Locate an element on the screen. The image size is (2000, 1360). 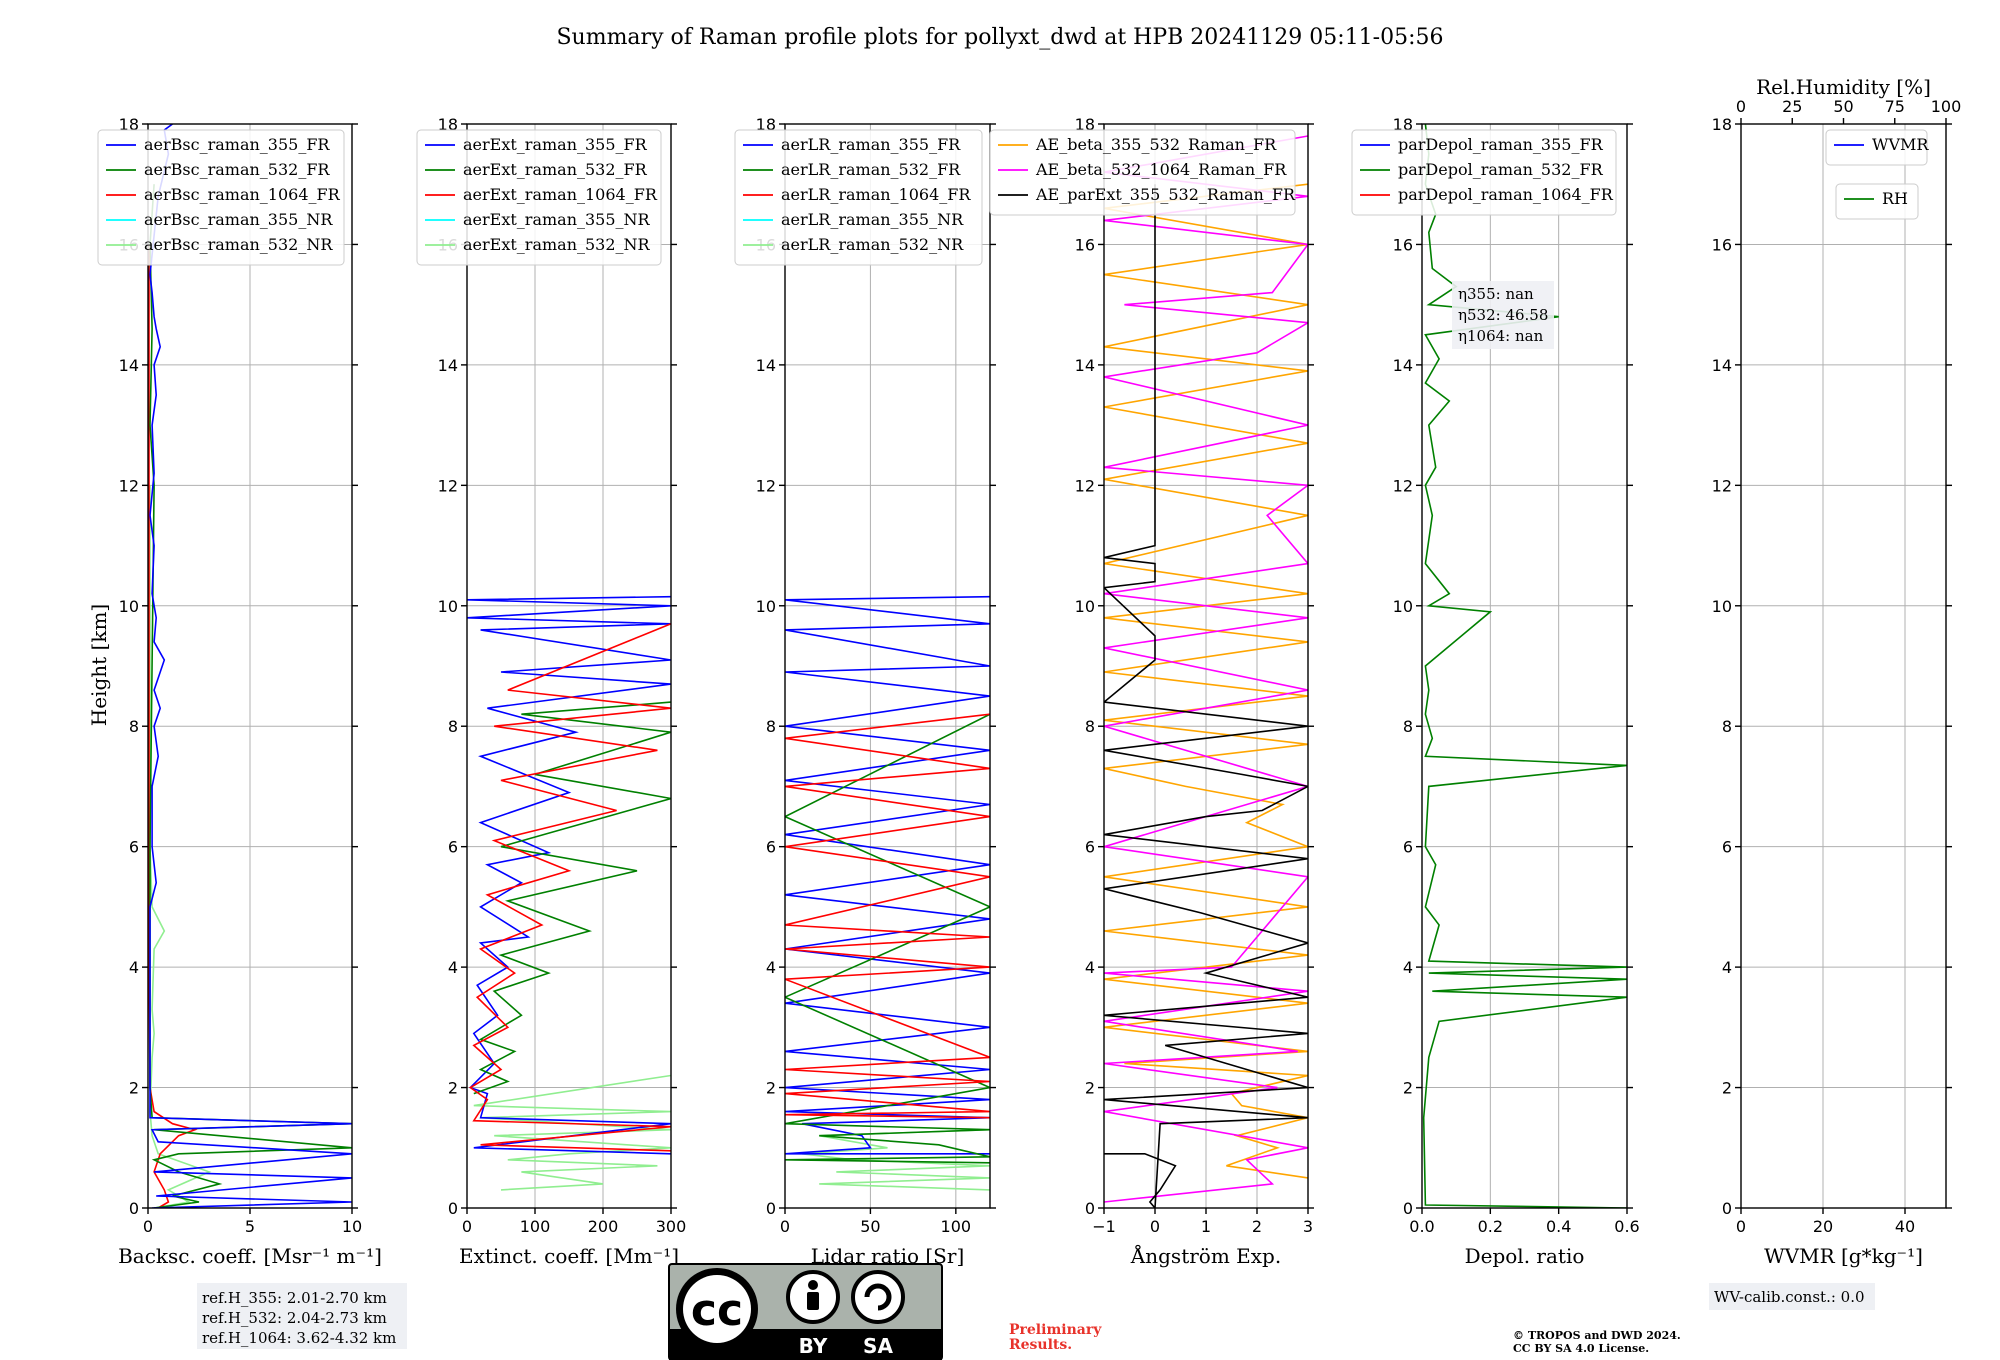
series-group-lr is located at coordinates (887, 893).